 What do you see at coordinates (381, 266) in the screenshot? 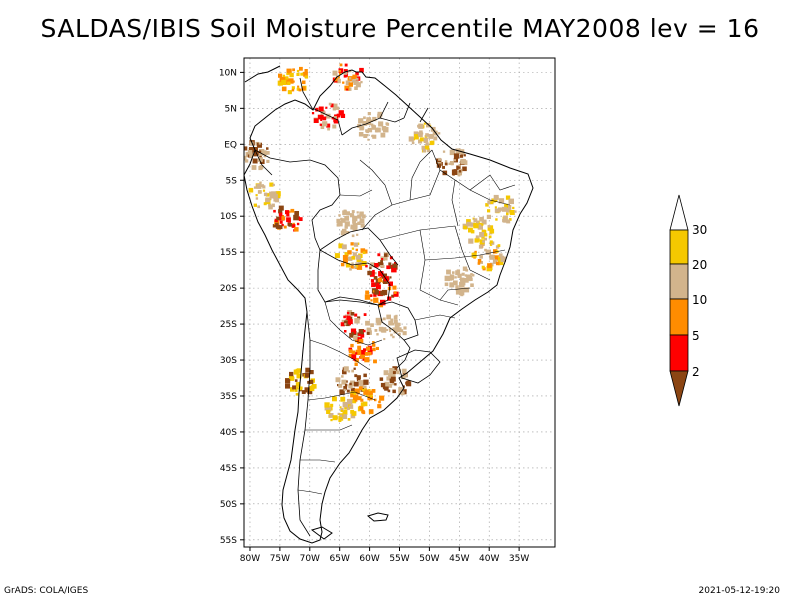
I see `region-mato-grosso` at bounding box center [381, 266].